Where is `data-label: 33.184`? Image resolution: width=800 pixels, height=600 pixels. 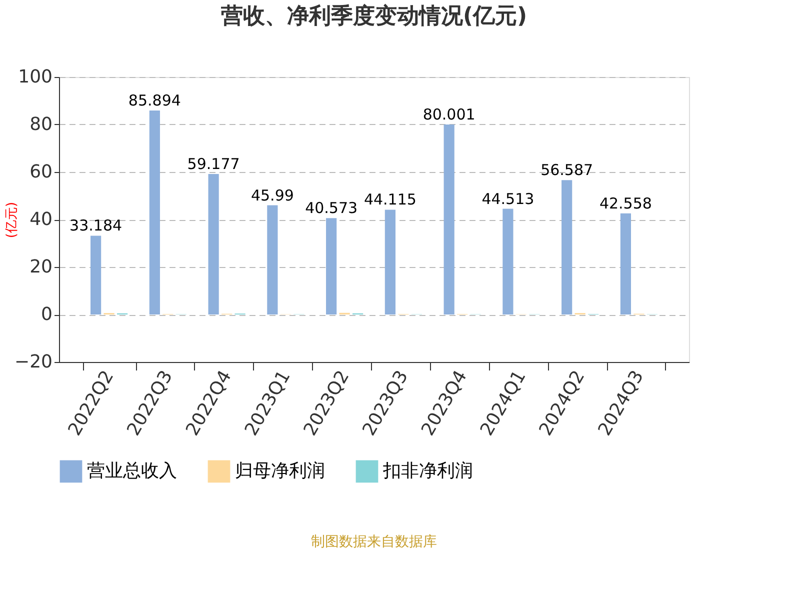 data-label: 33.184 is located at coordinates (96, 225).